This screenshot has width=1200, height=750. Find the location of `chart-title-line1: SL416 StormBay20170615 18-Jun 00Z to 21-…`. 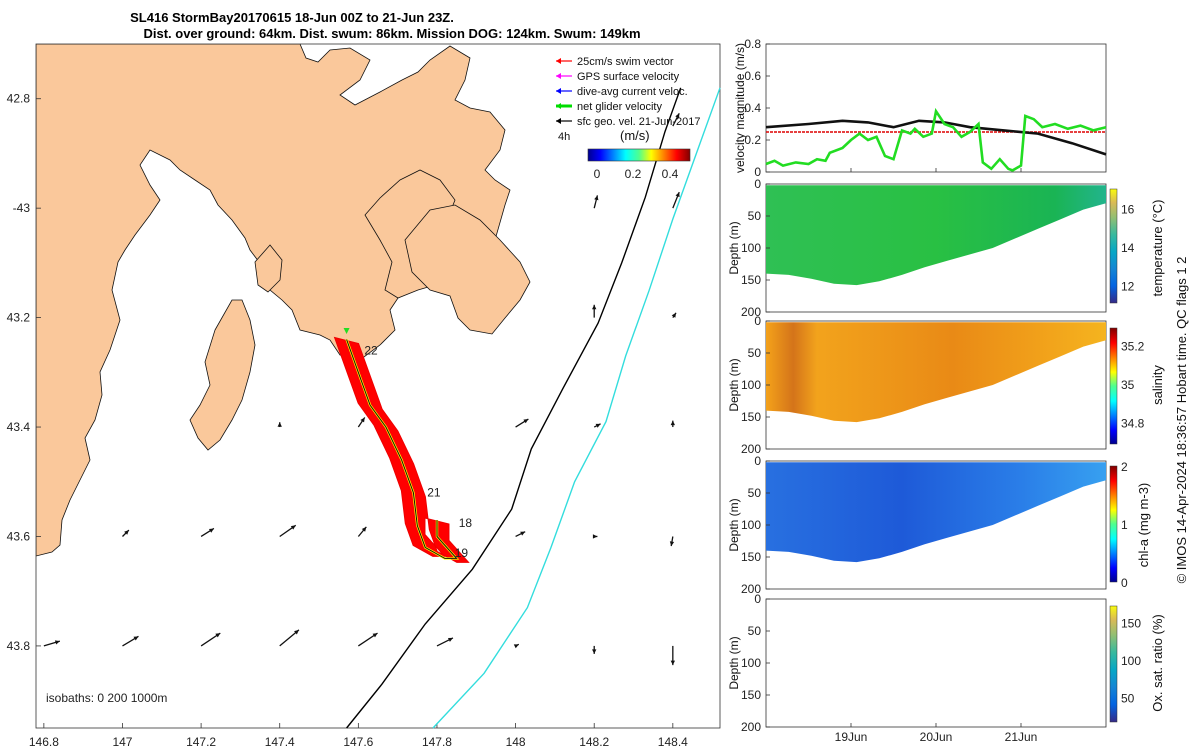

chart-title-line1: SL416 StormBay20170615 18-Jun 00Z to 21-… is located at coordinates (292, 17).